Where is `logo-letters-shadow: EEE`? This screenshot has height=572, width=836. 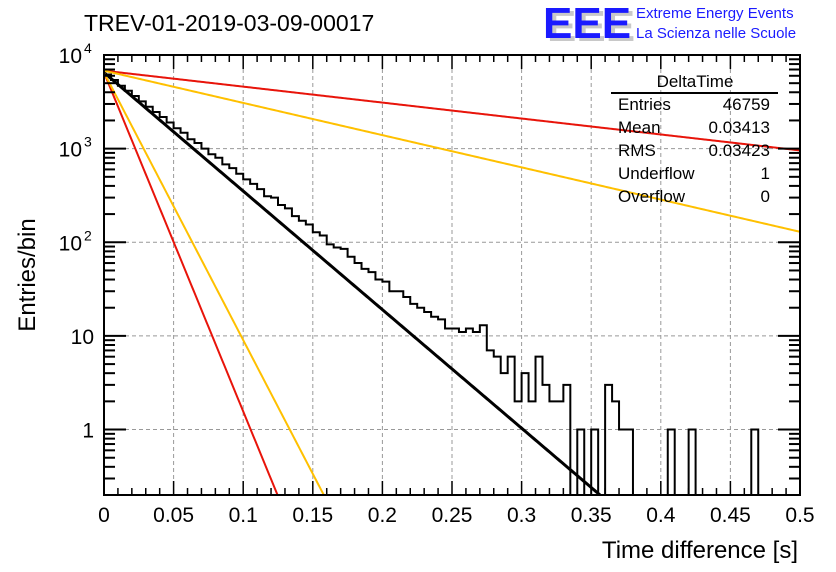 logo-letters-shadow: EEE is located at coordinates (591, 26).